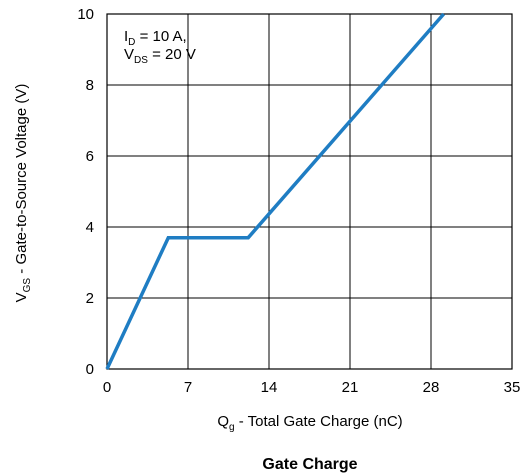 The image size is (522, 476). I want to click on y-axis-label: VGS - Gate-to-Source Voltage (V), so click(23, 193).